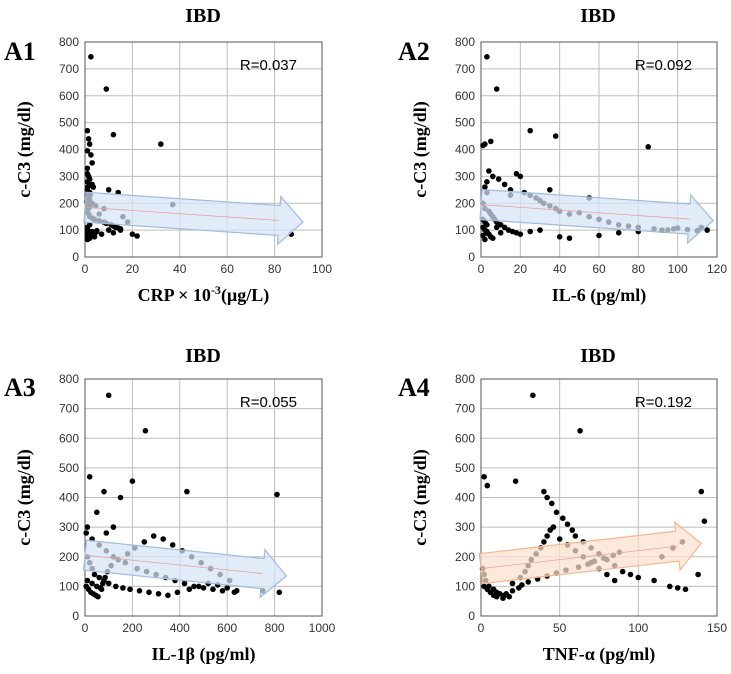  What do you see at coordinates (268, 65) in the screenshot?
I see `r-value: R=0.037` at bounding box center [268, 65].